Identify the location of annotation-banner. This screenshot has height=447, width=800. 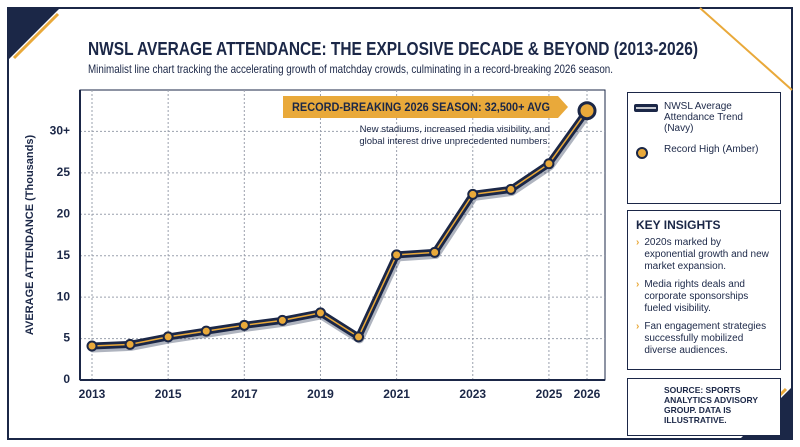
(425, 107).